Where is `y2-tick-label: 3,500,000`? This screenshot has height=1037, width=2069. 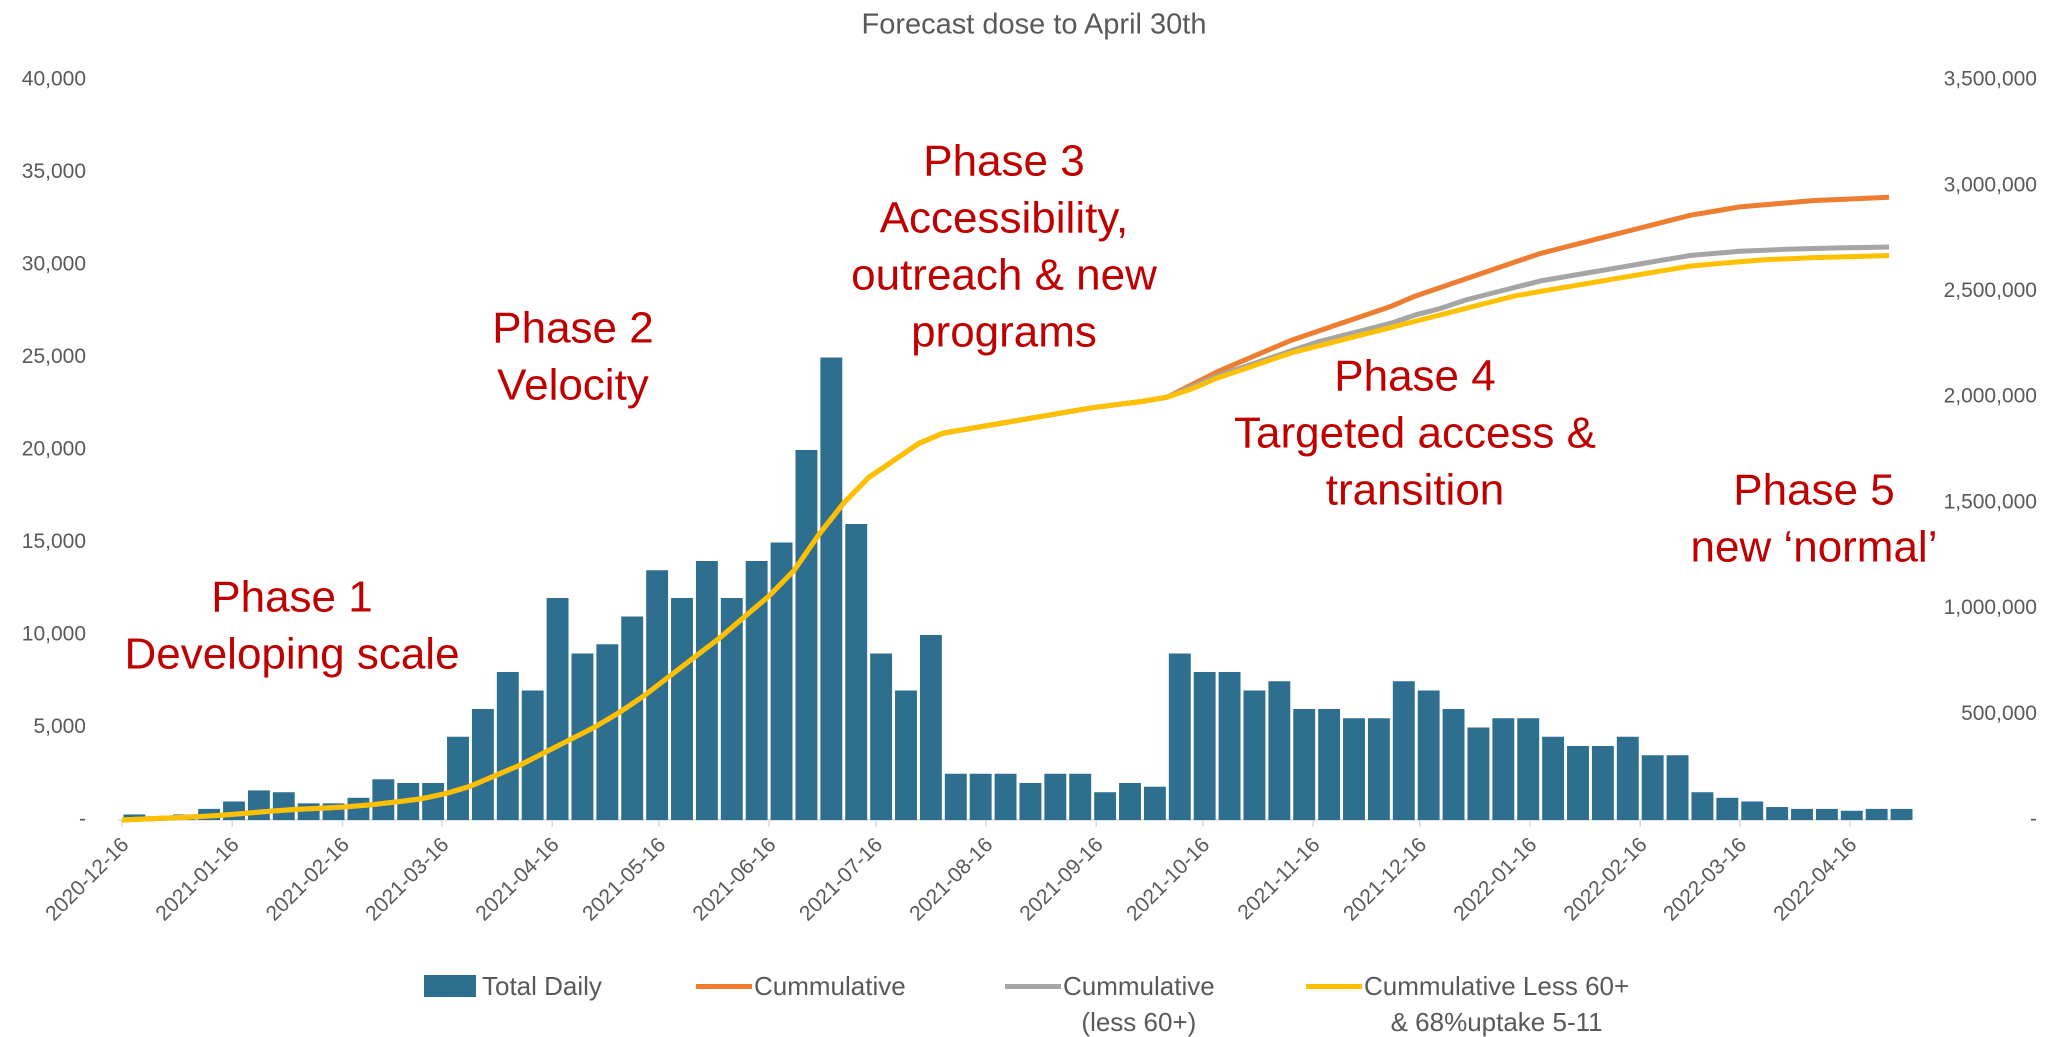 y2-tick-label: 3,500,000 is located at coordinates (1990, 79).